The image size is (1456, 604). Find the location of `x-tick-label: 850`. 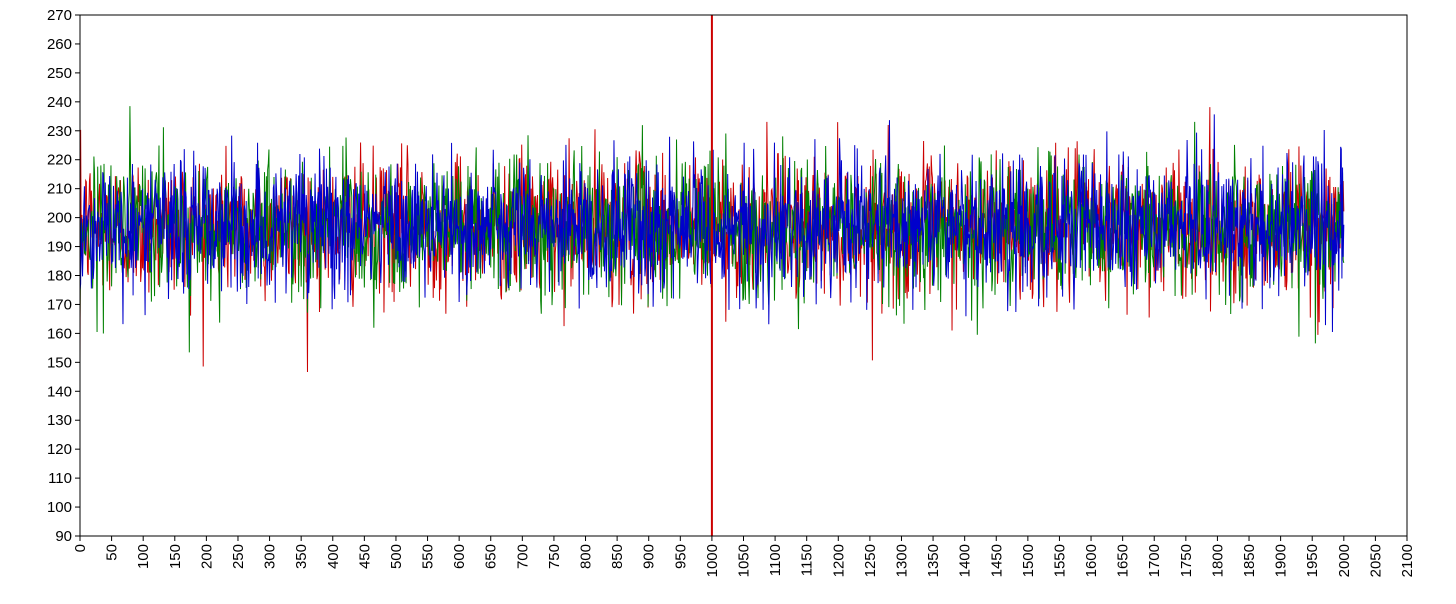

x-tick-label: 850 is located at coordinates (617, 556).